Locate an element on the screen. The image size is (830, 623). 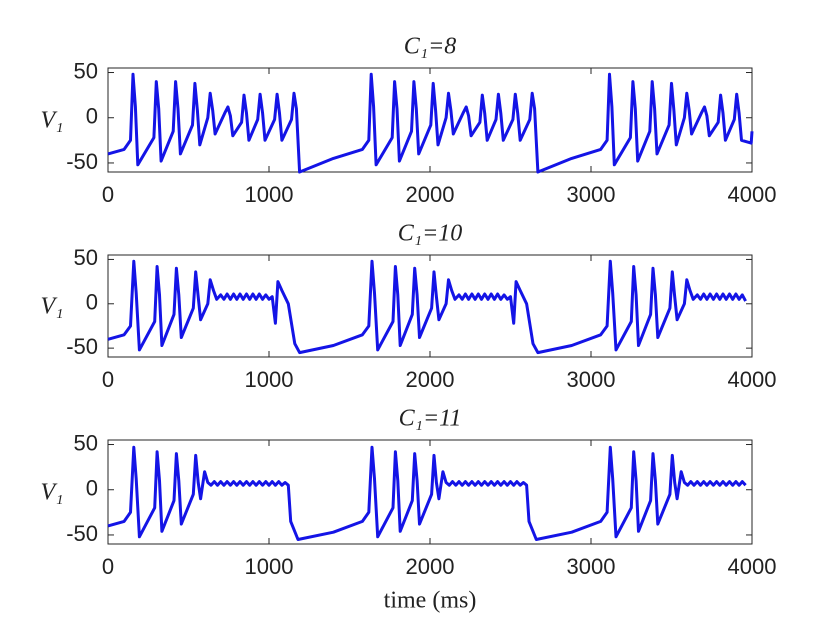
subplot-title: C₁=10 is located at coordinates (430, 234).